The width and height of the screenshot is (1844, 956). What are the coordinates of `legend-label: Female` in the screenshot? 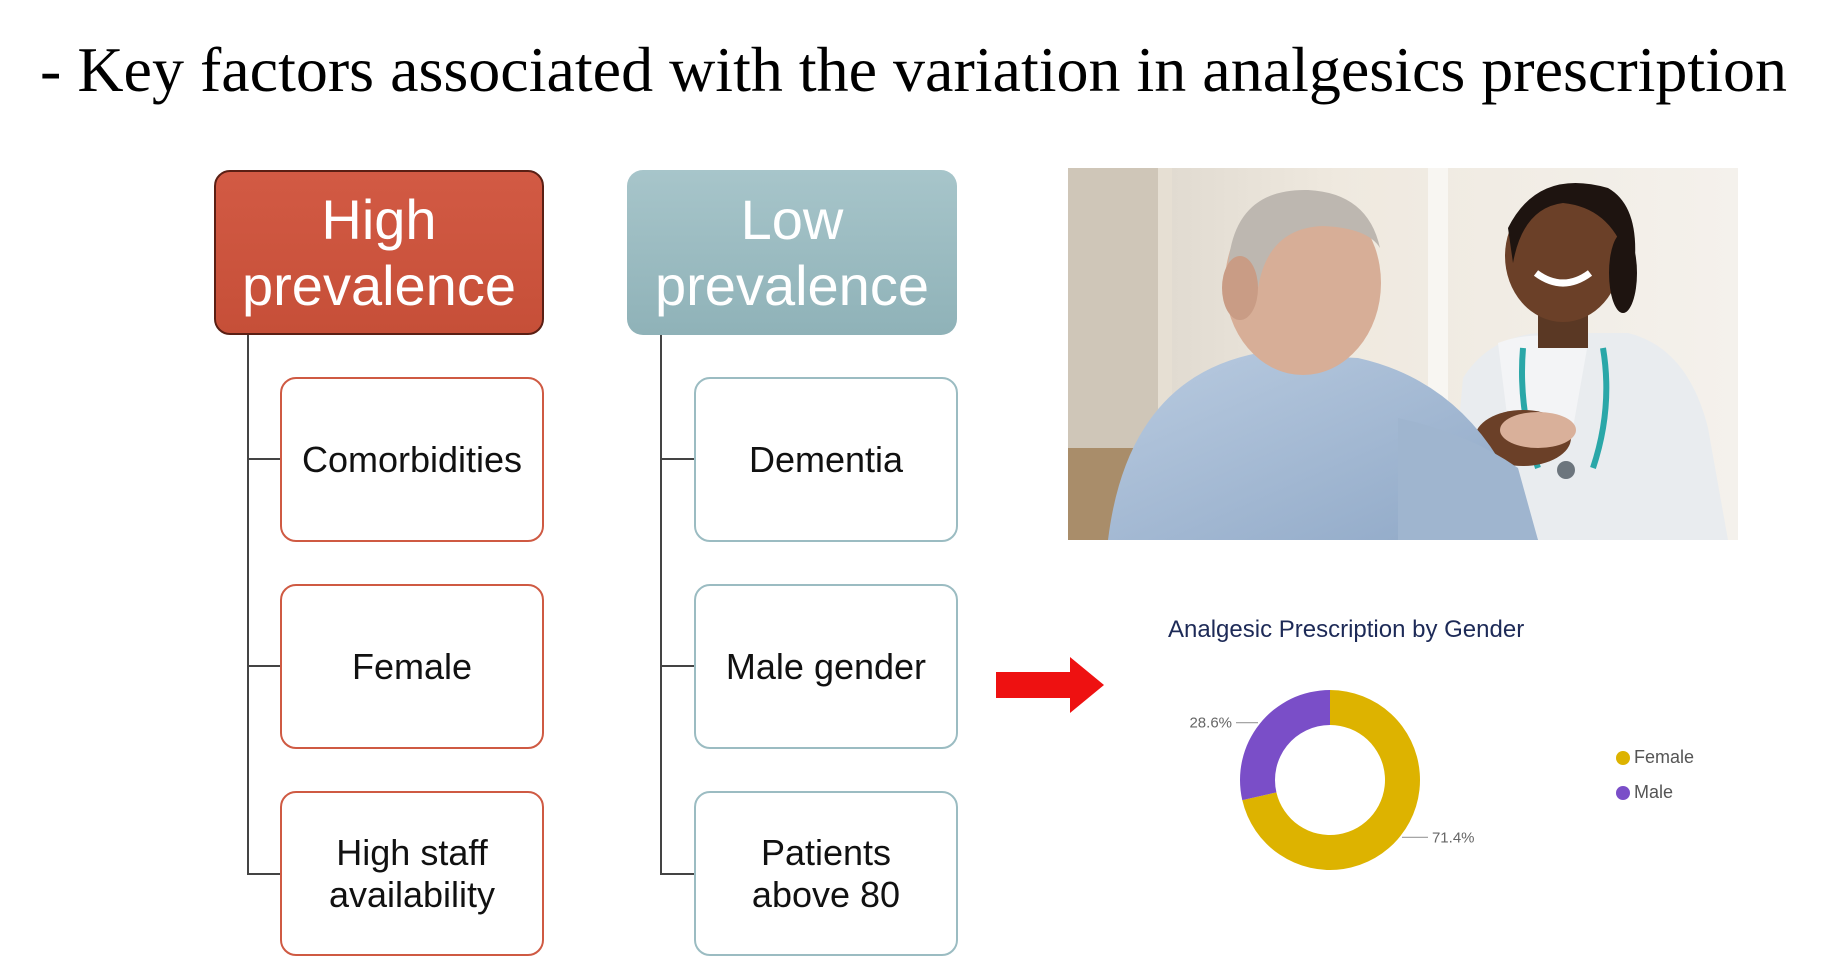 It's located at (1664, 757).